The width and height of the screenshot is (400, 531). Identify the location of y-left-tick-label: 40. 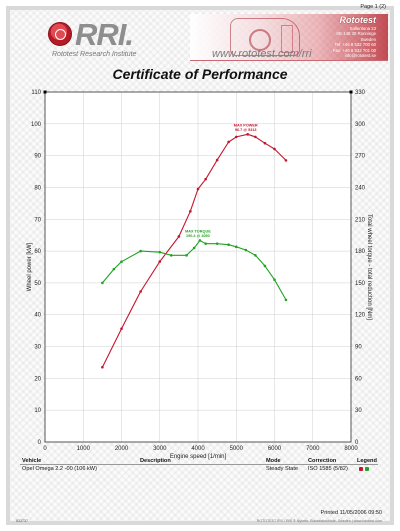
(37, 316).